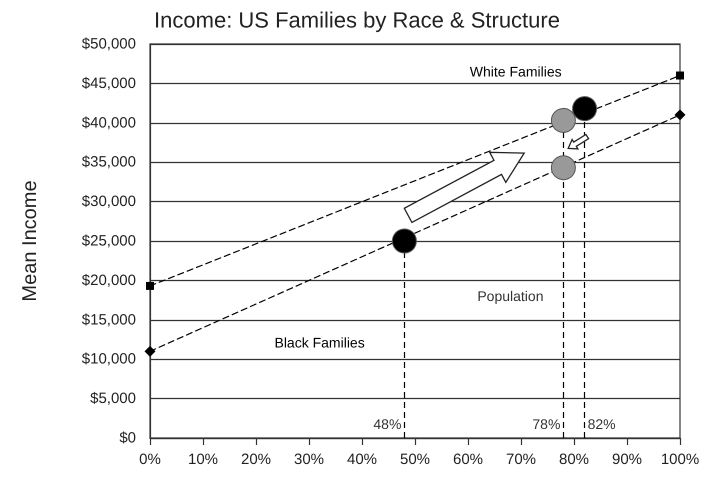 Image resolution: width=714 pixels, height=481 pixels. What do you see at coordinates (468, 459) in the screenshot?
I see `x-tick-label: 60%` at bounding box center [468, 459].